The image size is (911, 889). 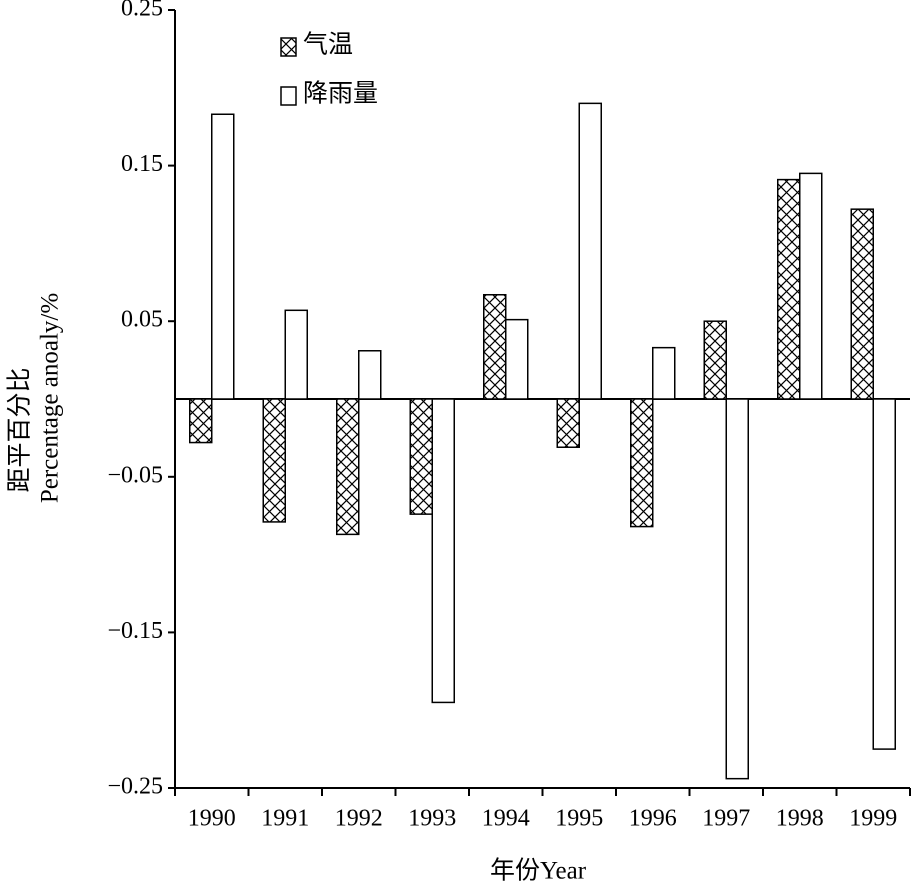 What do you see at coordinates (142, 11) in the screenshot?
I see `y-tick-label: 0.25` at bounding box center [142, 11].